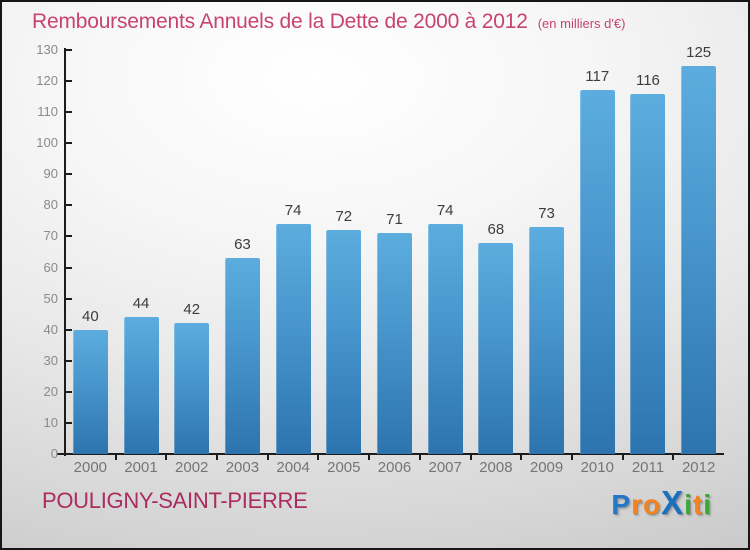  What do you see at coordinates (496, 229) in the screenshot?
I see `bar-value-label: 68` at bounding box center [496, 229].